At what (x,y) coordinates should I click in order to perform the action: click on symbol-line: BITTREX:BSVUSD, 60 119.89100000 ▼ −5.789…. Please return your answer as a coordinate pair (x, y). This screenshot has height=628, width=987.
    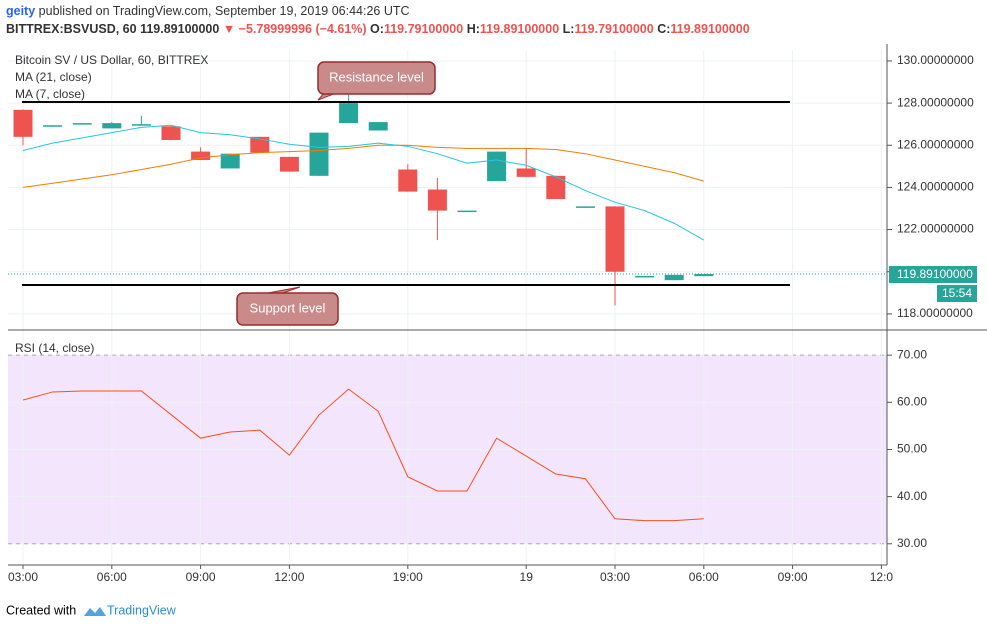
    Looking at the image, I should click on (378, 29).